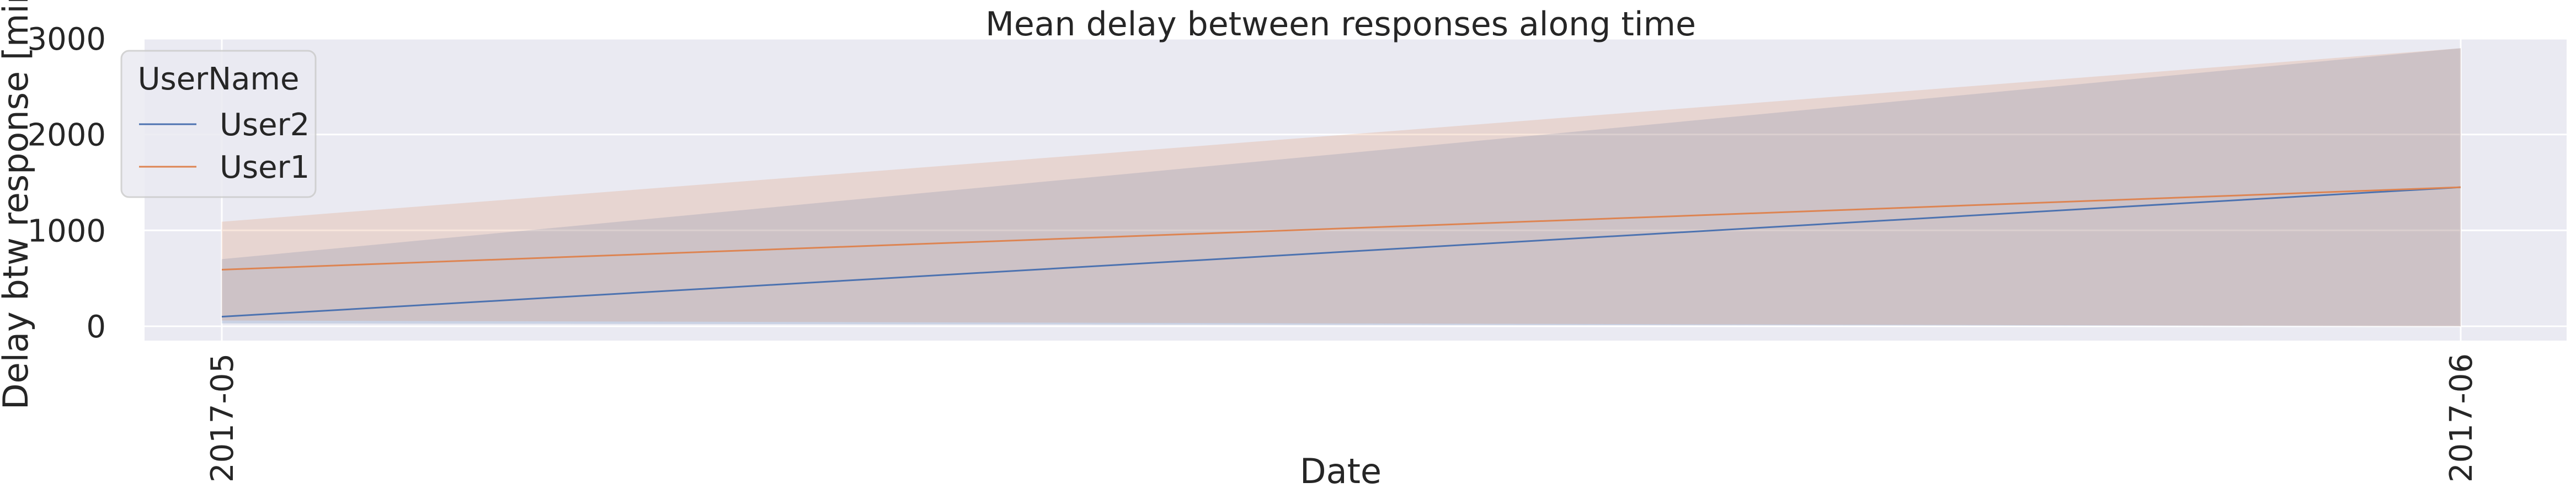 This screenshot has height=493, width=2576. Describe the element at coordinates (18, 205) in the screenshot. I see `y-axis-label: Delay btw response [min]` at that location.